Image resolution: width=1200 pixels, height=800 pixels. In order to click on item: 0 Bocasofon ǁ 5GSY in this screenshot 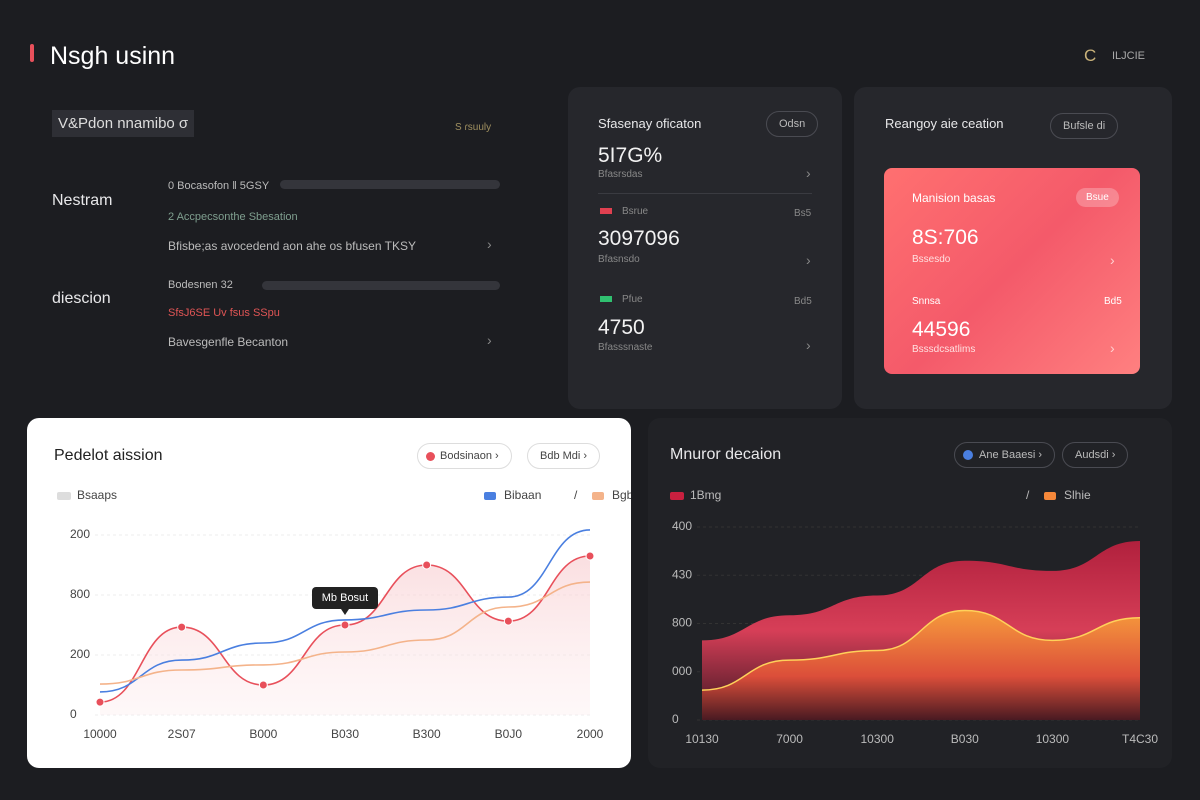, I will do `click(219, 186)`.